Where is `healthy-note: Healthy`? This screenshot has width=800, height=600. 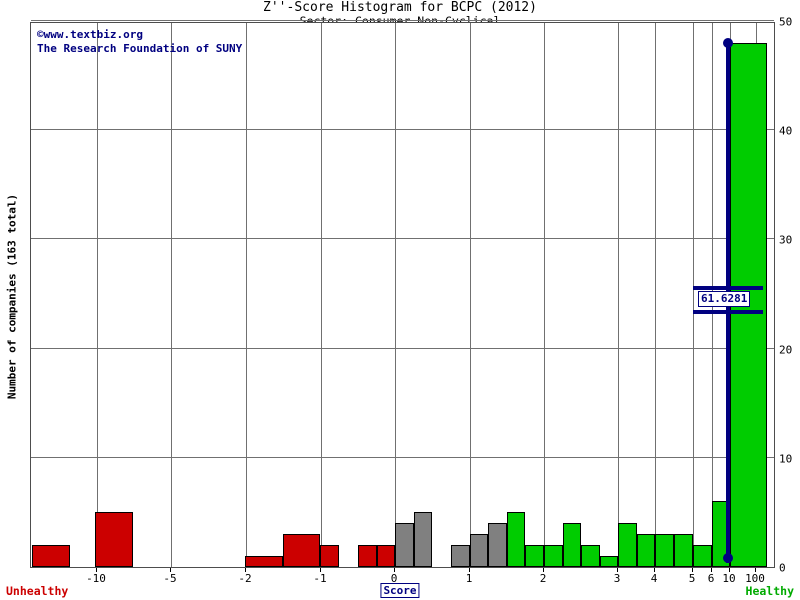
healthy-note: Healthy is located at coordinates (769, 591).